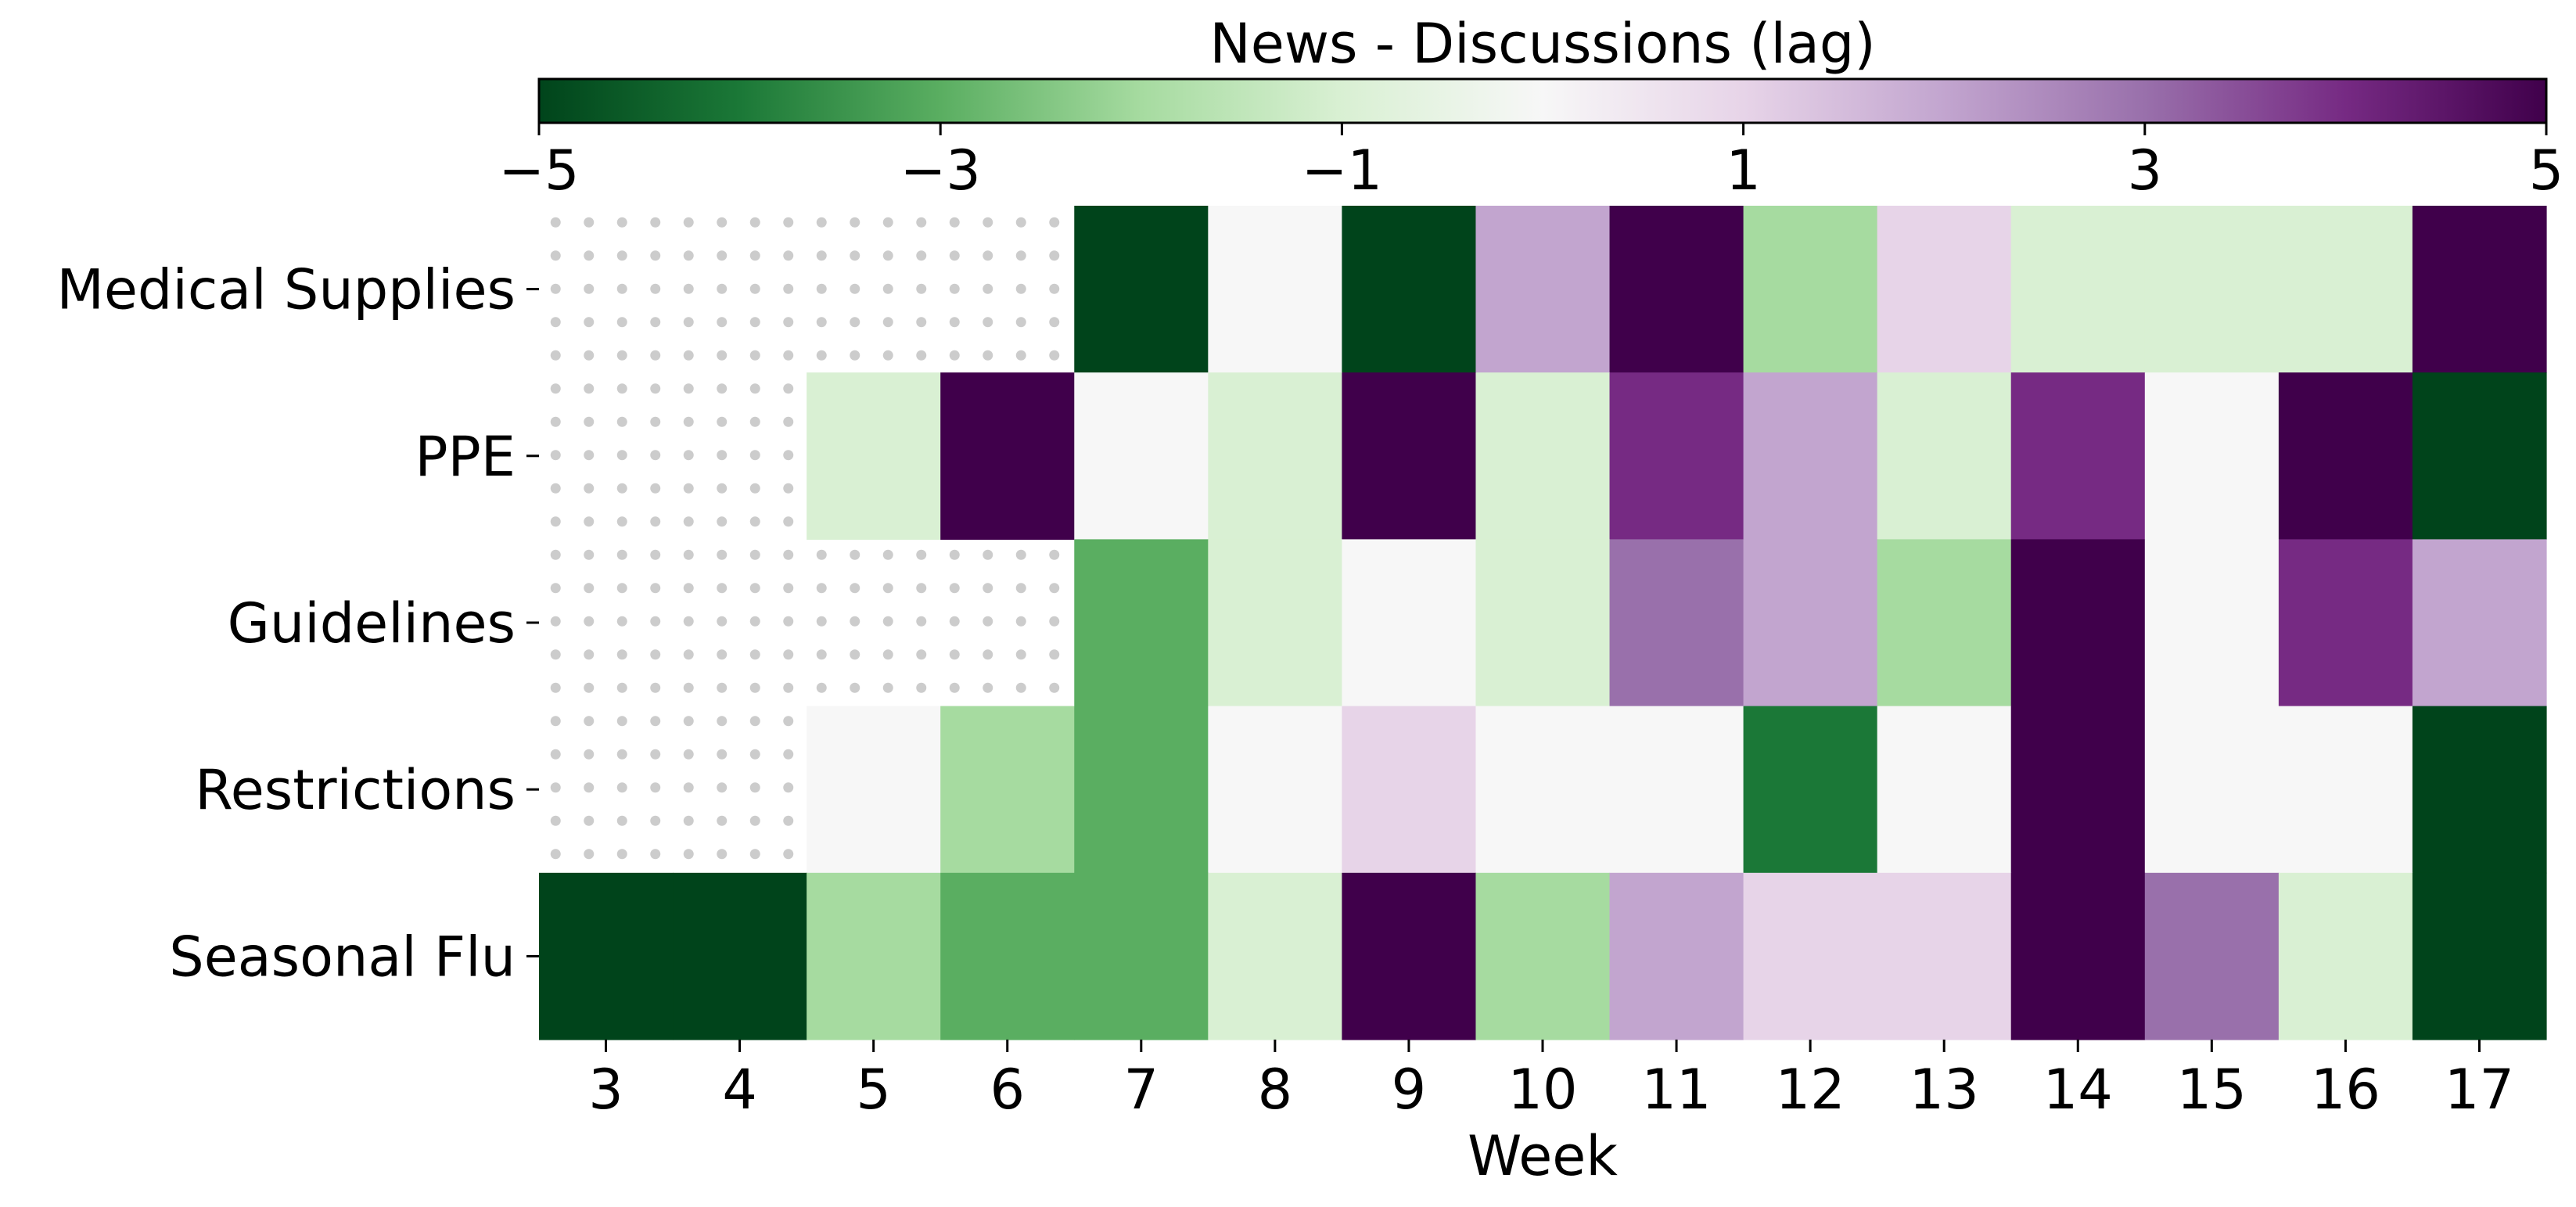 This screenshot has height=1207, width=2576. Describe the element at coordinates (1811, 1090) in the screenshot. I see `x-tick-label: 12` at that location.